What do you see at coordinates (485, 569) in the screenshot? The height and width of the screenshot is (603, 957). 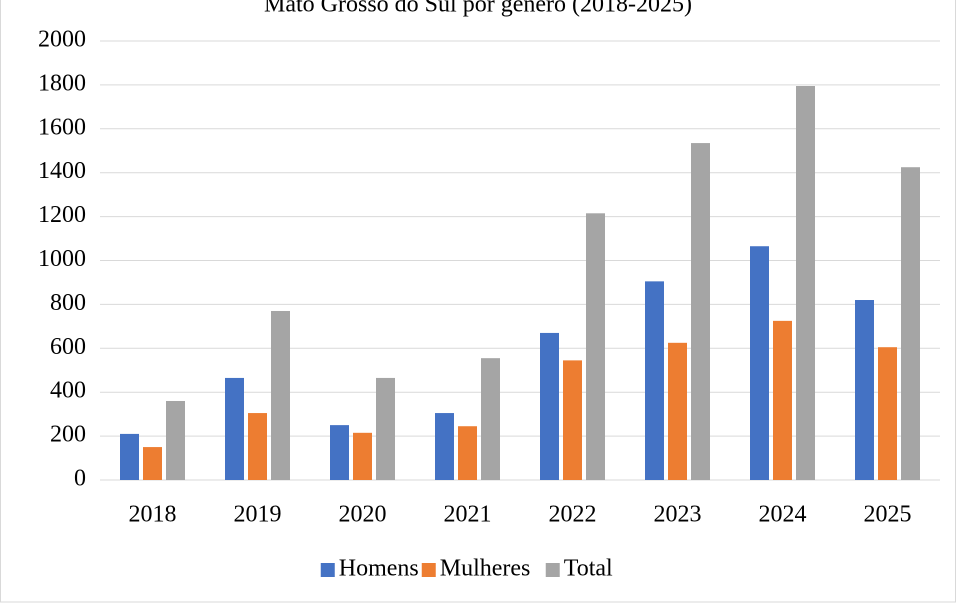 I see `legend-label: Mulheres` at bounding box center [485, 569].